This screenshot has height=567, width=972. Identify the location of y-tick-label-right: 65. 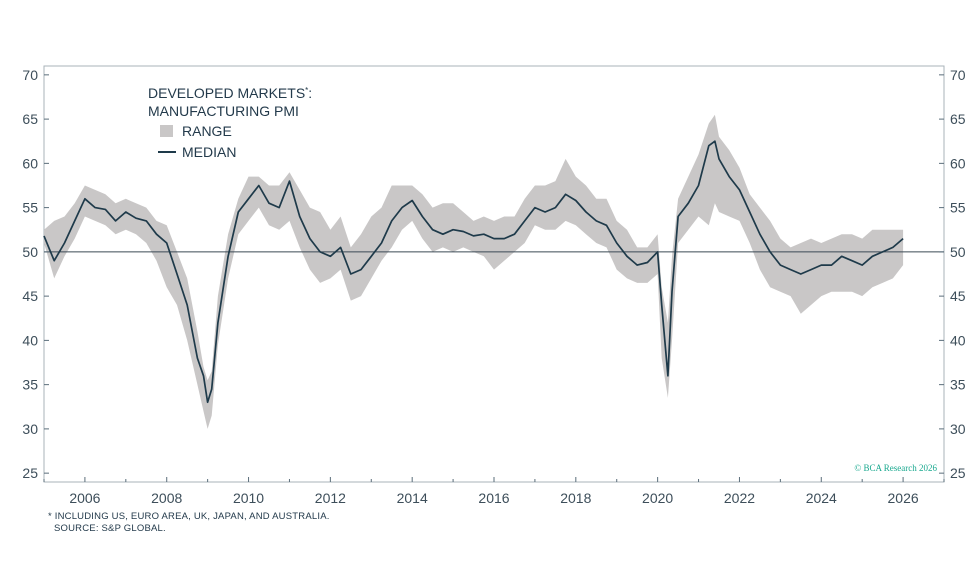
(958, 119).